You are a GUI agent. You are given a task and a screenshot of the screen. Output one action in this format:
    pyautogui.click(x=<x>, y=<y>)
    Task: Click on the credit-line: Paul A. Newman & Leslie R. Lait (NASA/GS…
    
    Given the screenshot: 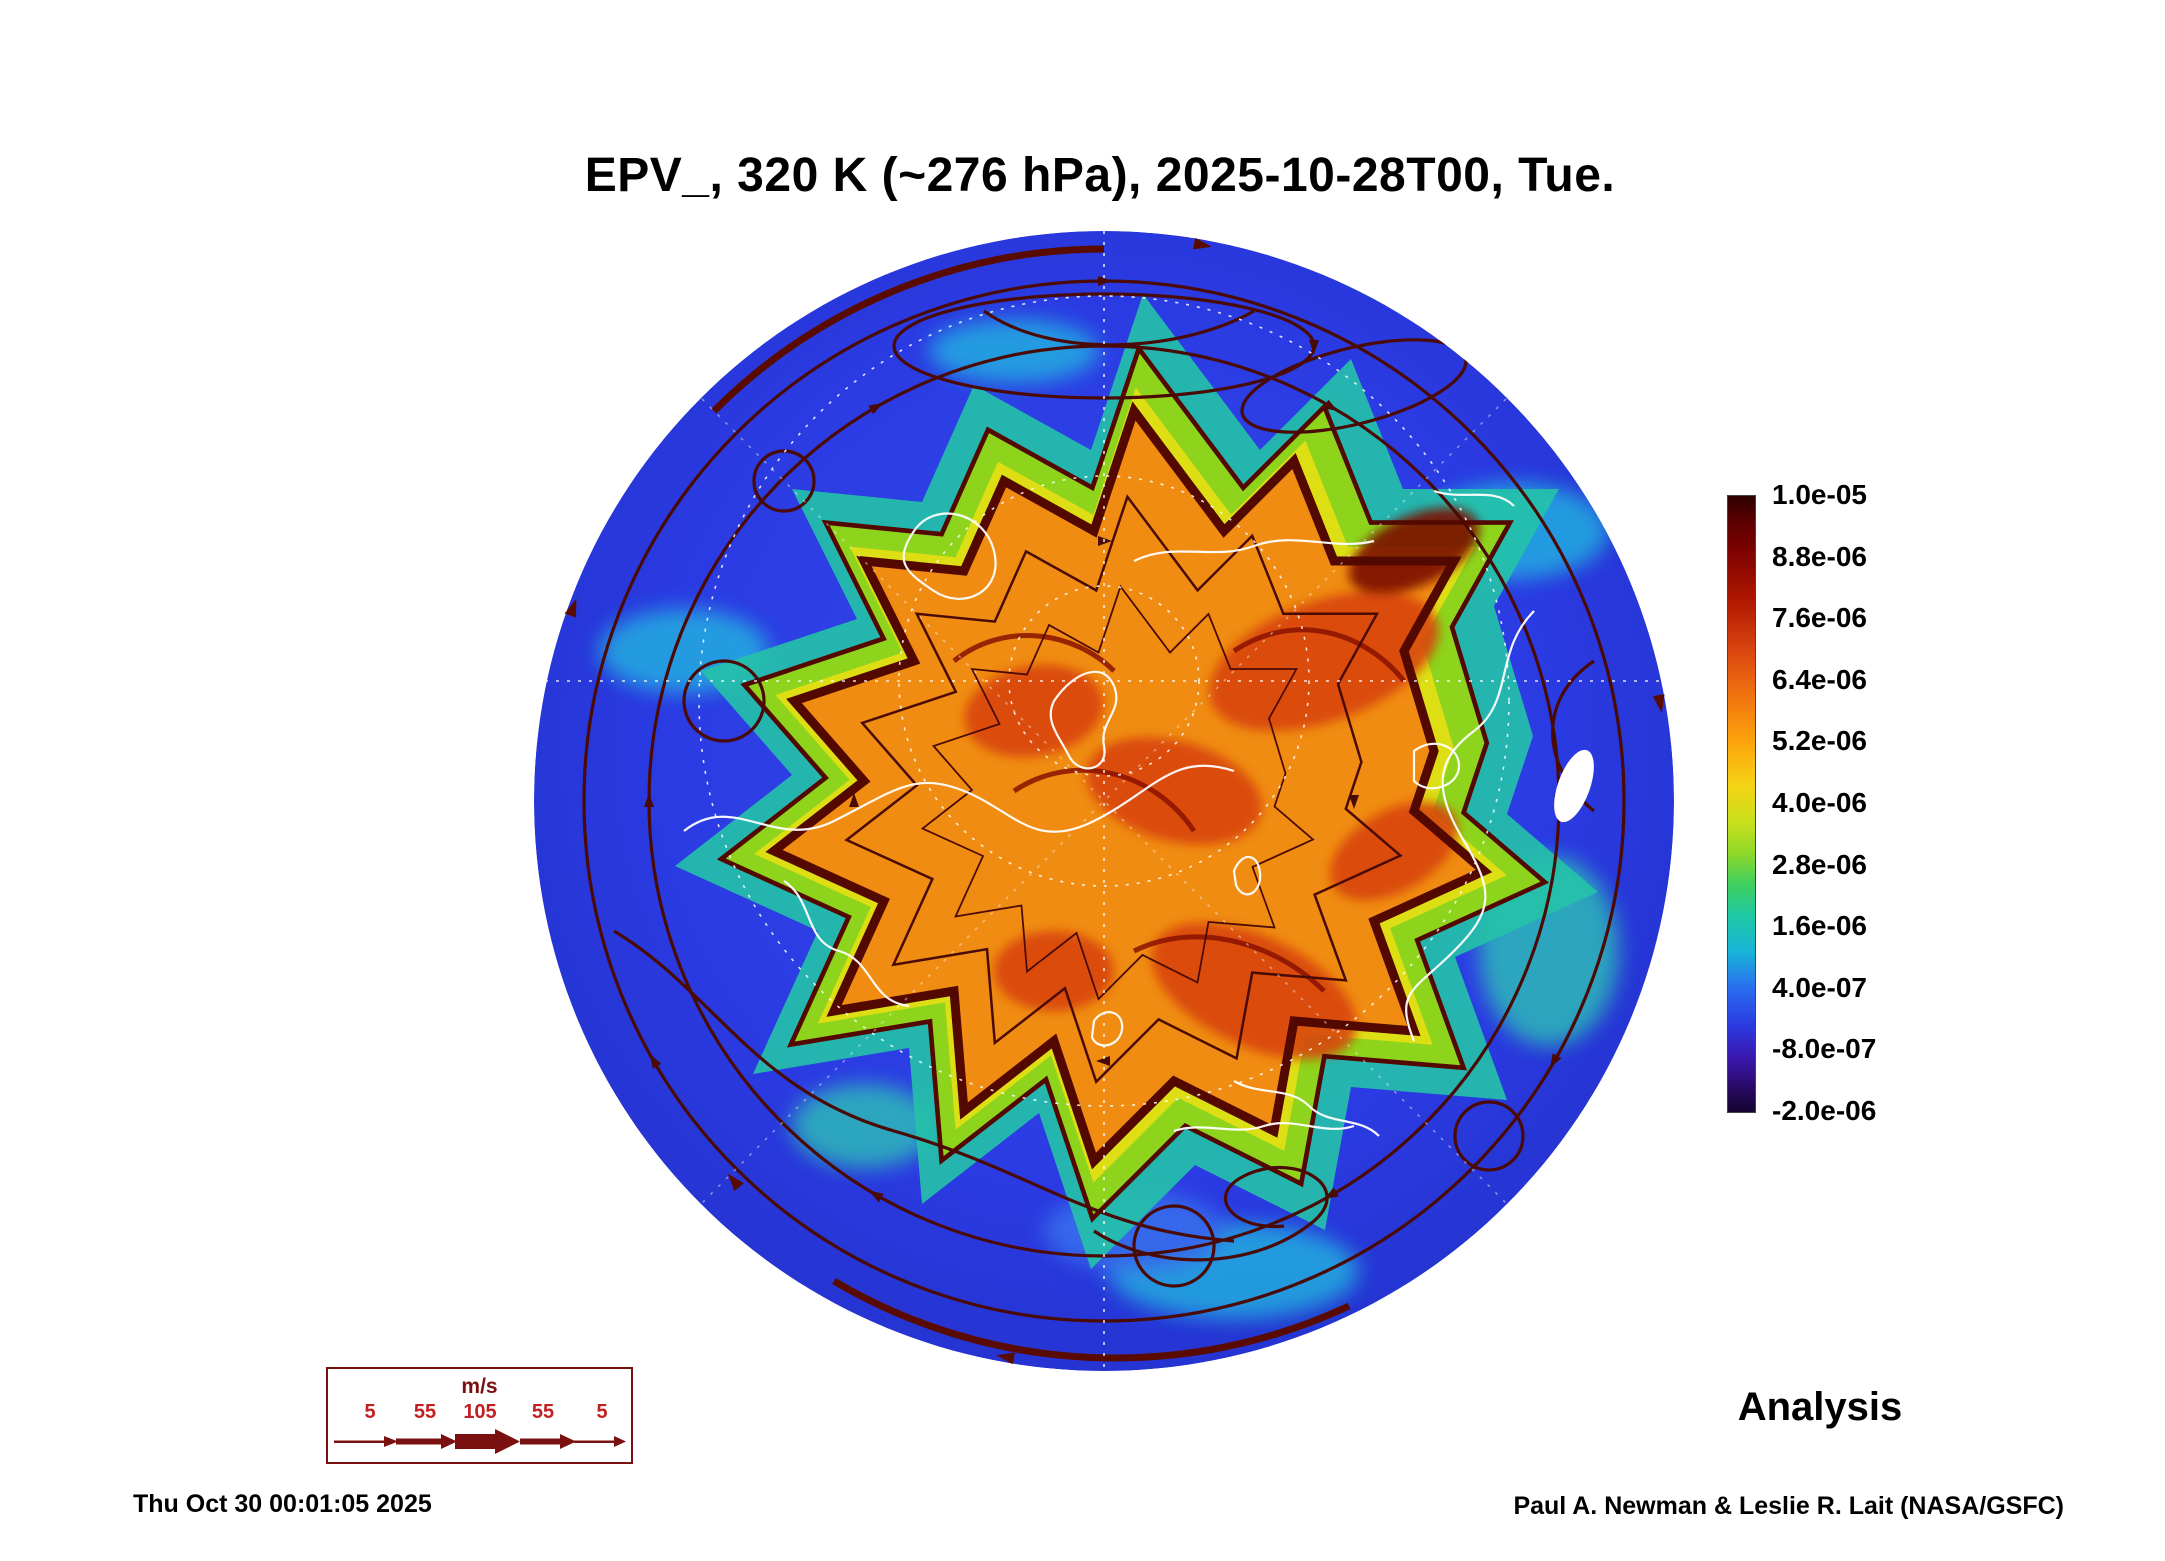 What is the action you would take?
    pyautogui.click(x=1788, y=1506)
    